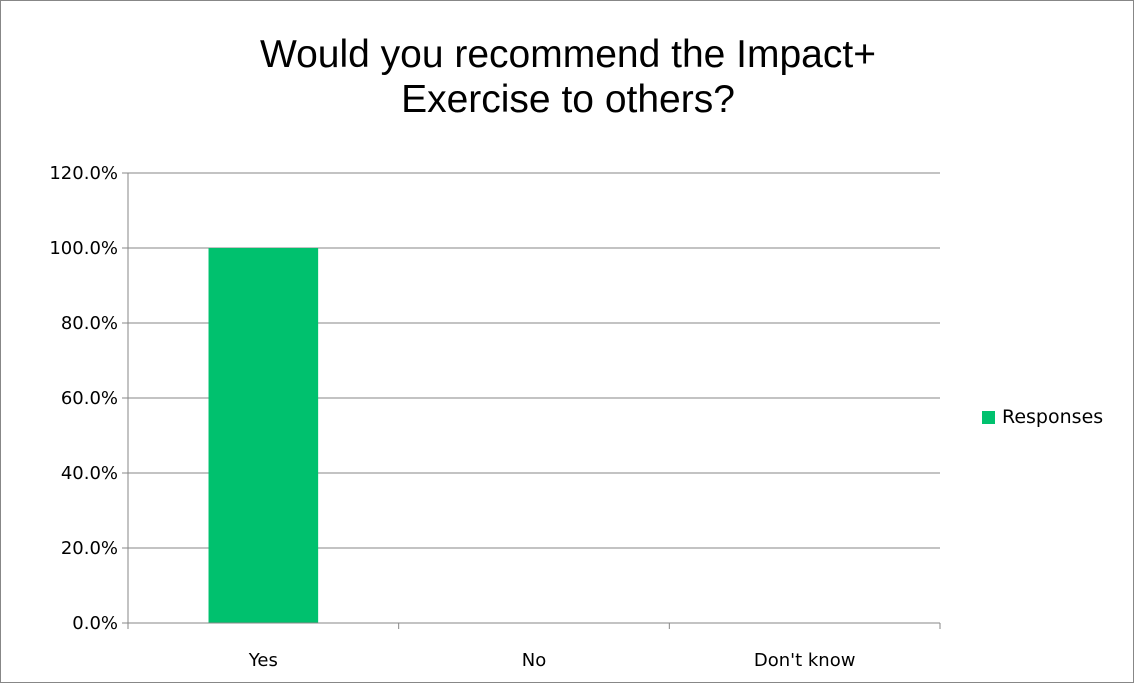 The width and height of the screenshot is (1136, 684). Describe the element at coordinates (89, 473) in the screenshot. I see `y-tick-label: 40.0%` at that location.